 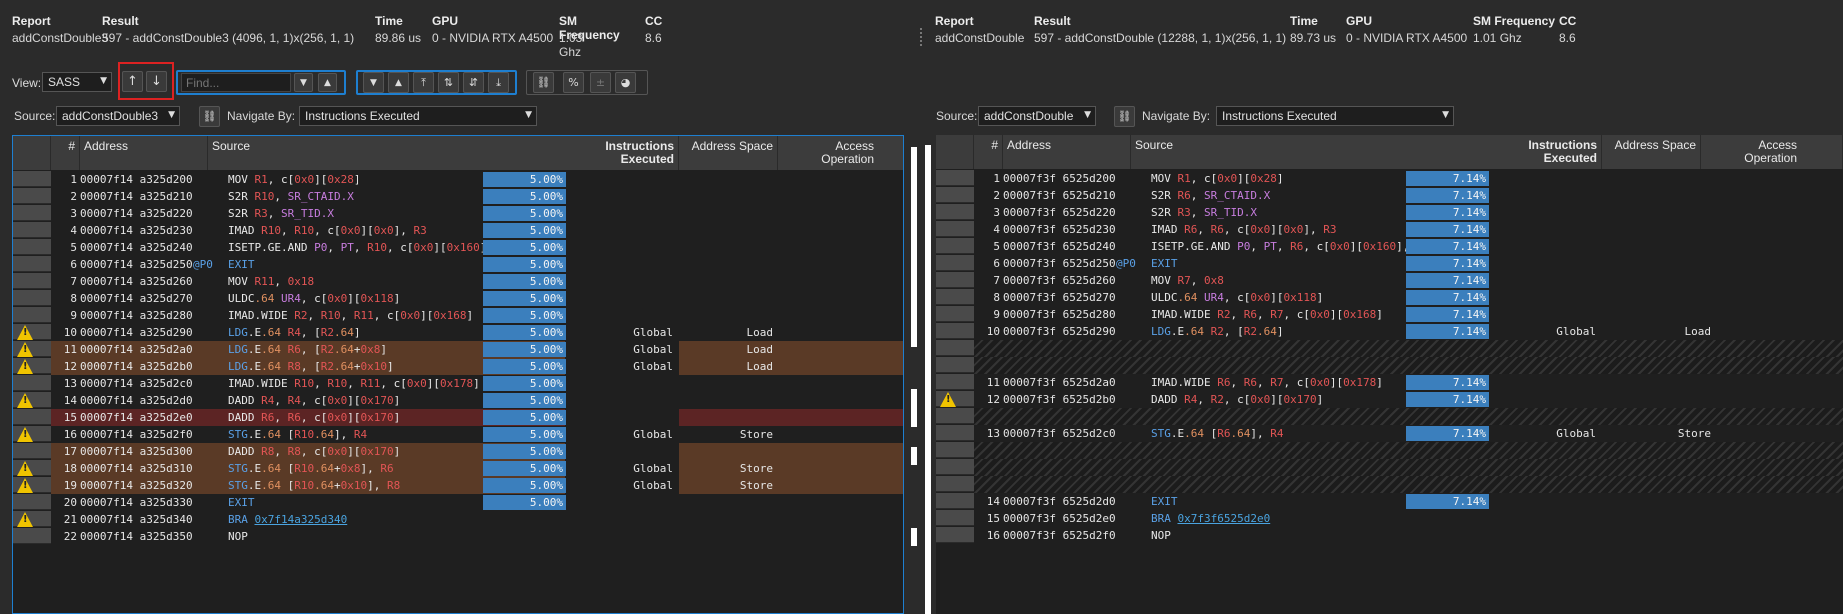 What do you see at coordinates (458, 213) in the screenshot?
I see `table-row: 3 00007f14 a325d220 S2R R3, SR_TID.X 5.00%` at bounding box center [458, 213].